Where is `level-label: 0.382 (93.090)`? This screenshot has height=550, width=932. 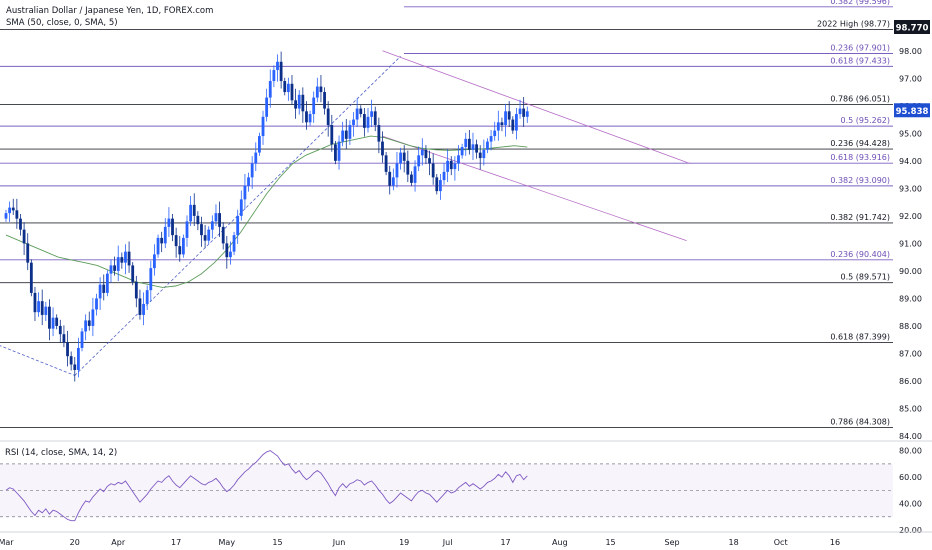
level-label: 0.382 (93.090) is located at coordinates (860, 180).